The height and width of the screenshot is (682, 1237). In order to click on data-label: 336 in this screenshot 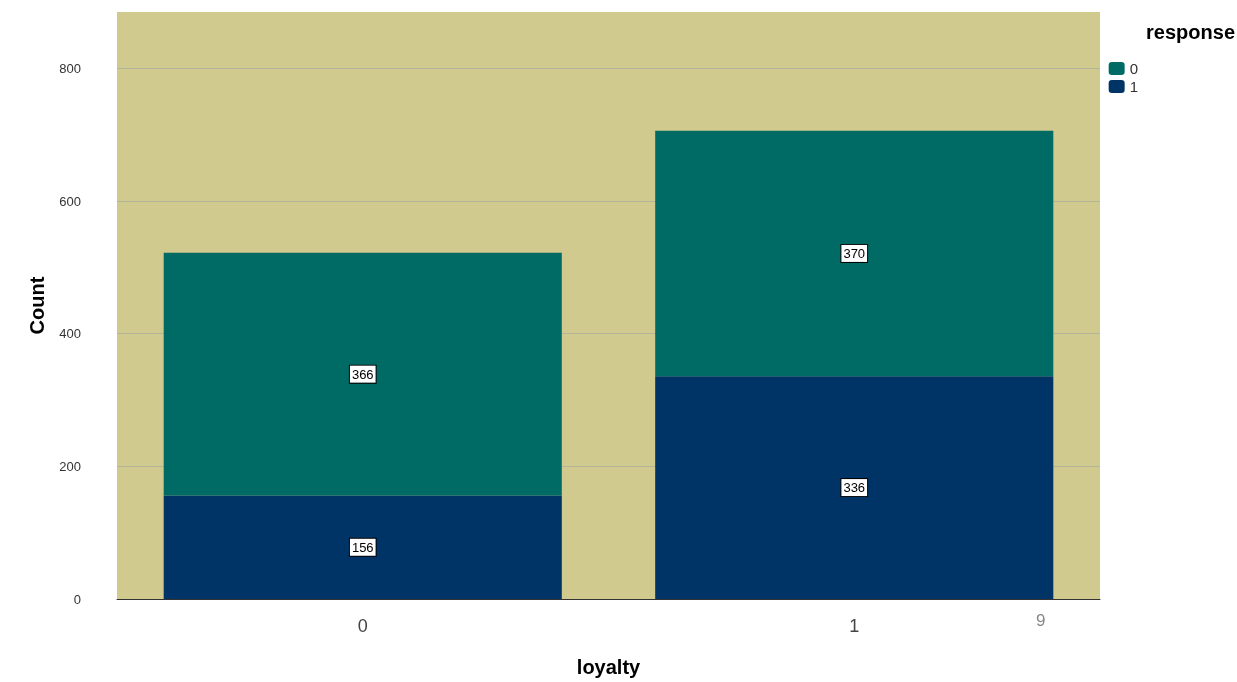, I will do `click(854, 488)`.